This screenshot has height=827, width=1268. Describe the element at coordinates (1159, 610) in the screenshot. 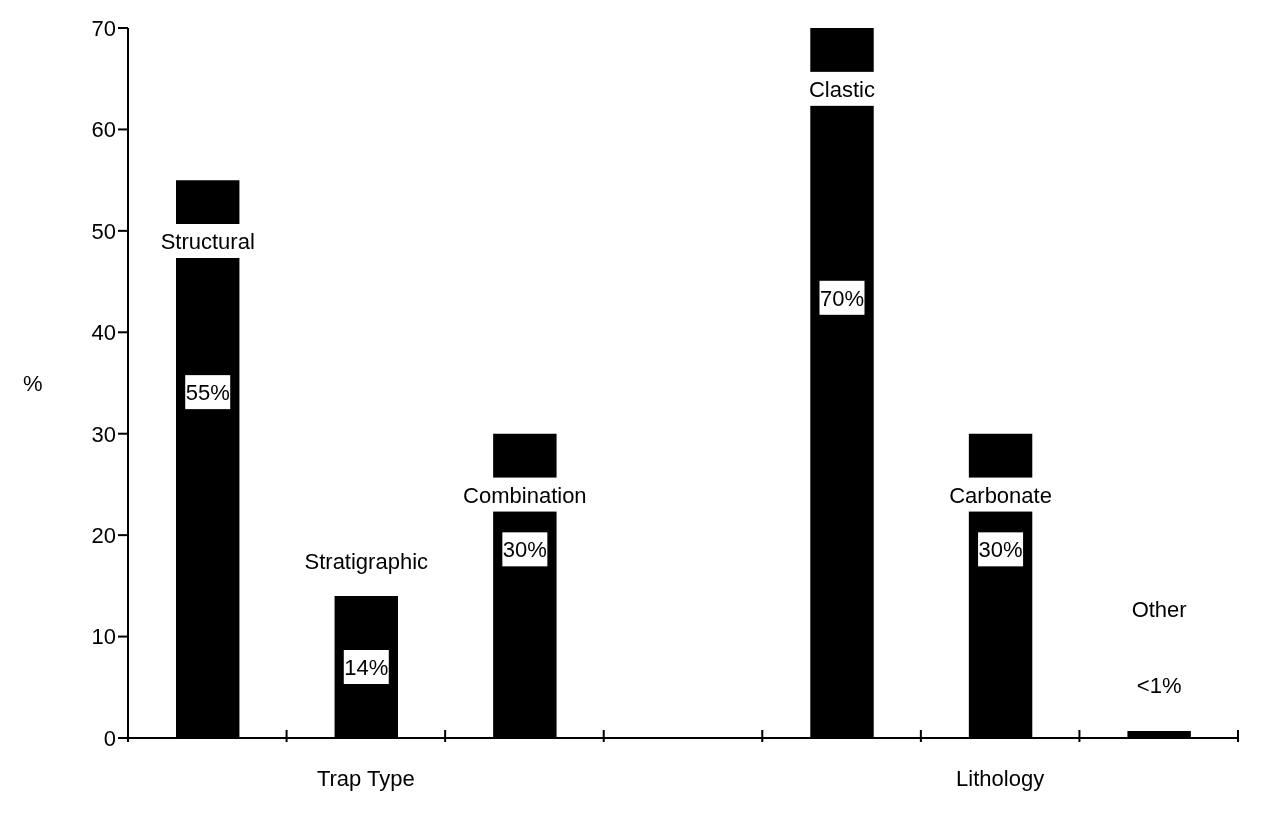

I see `x-tick-label: Other` at that location.